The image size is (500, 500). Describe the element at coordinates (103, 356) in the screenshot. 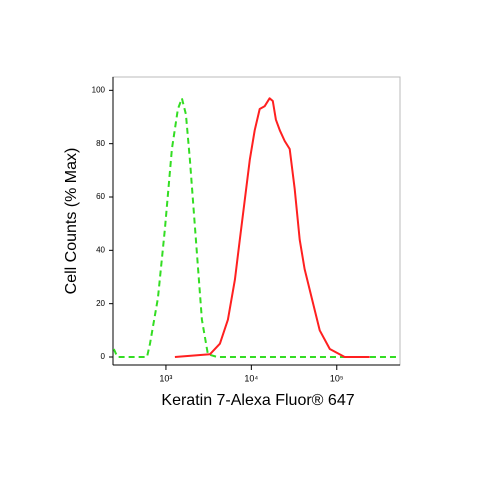

I see `y-tick-label: 0` at that location.